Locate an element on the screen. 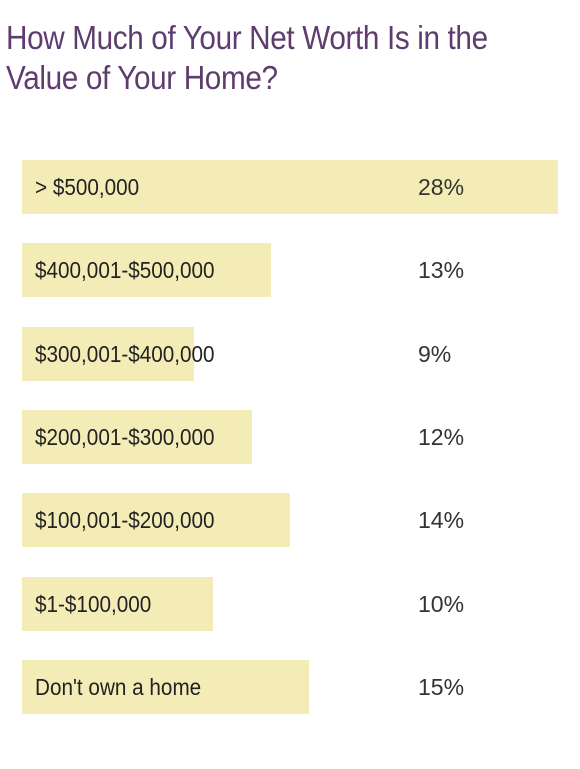 The width and height of the screenshot is (580, 769). category-label: $1-$100,000 is located at coordinates (93, 604).